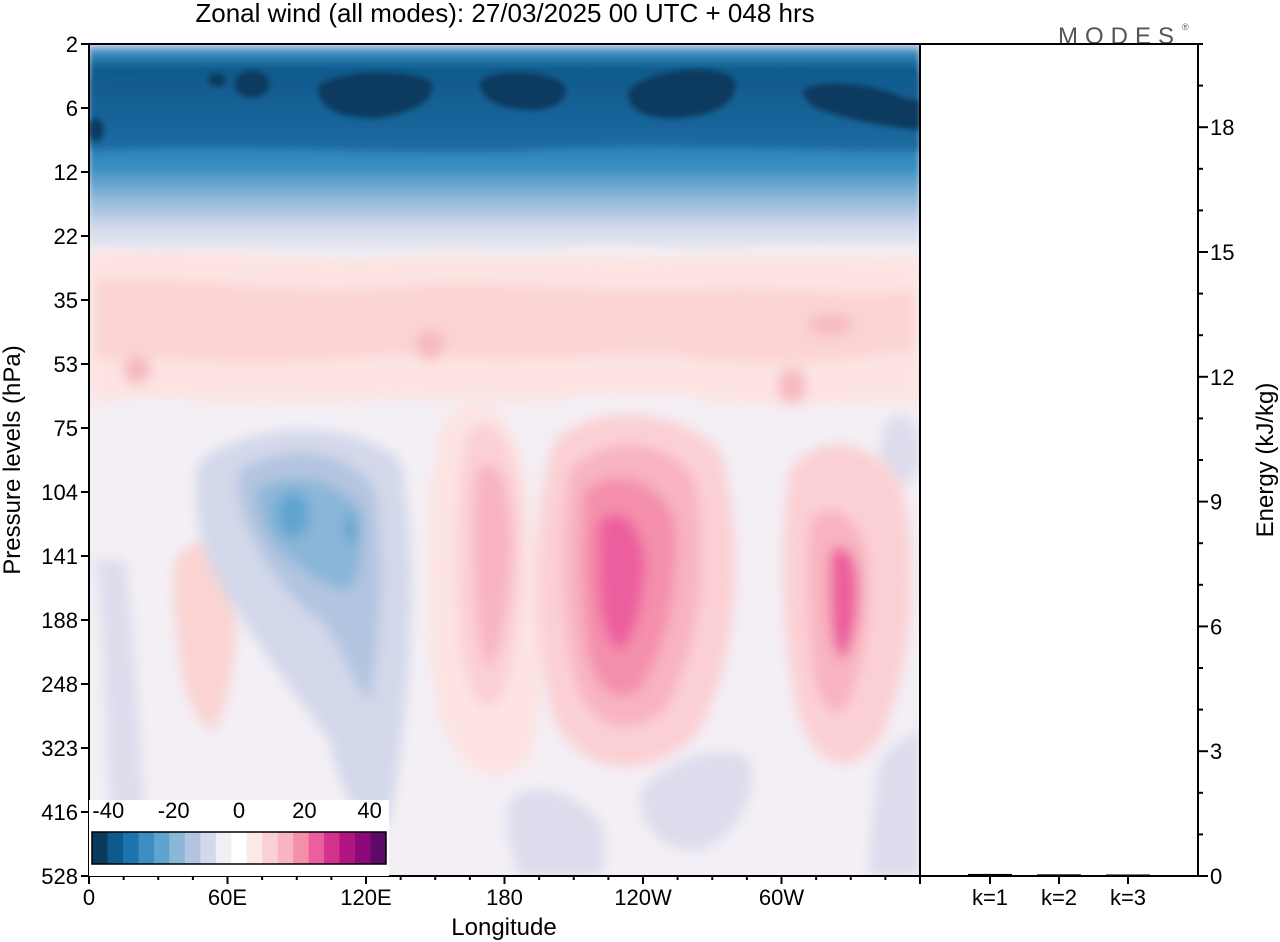 The image size is (1280, 942). I want to click on energy-category-label: k=2, so click(1059, 897).